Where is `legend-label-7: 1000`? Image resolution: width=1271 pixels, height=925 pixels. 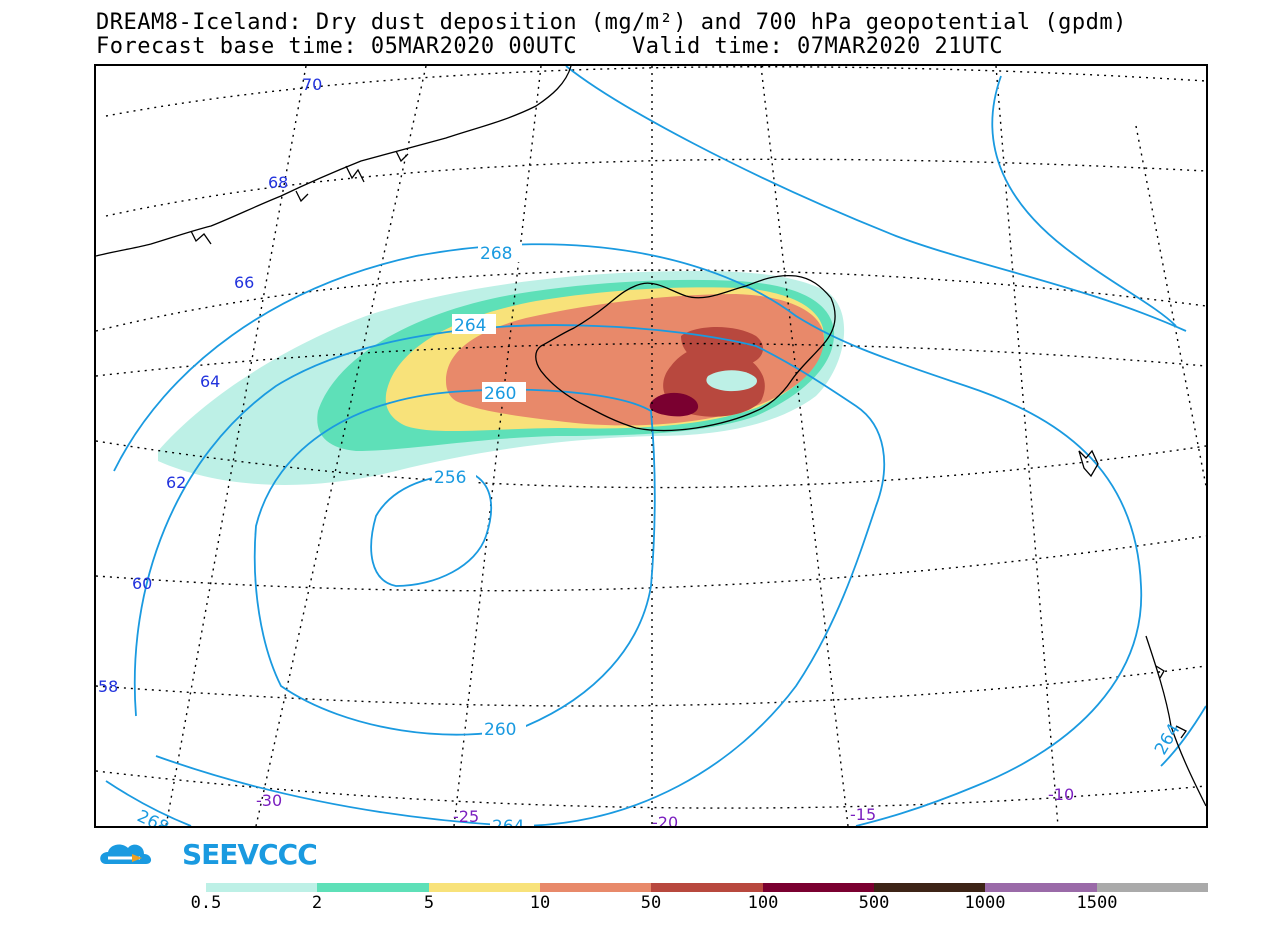 legend-label-7: 1000 is located at coordinates (985, 903).